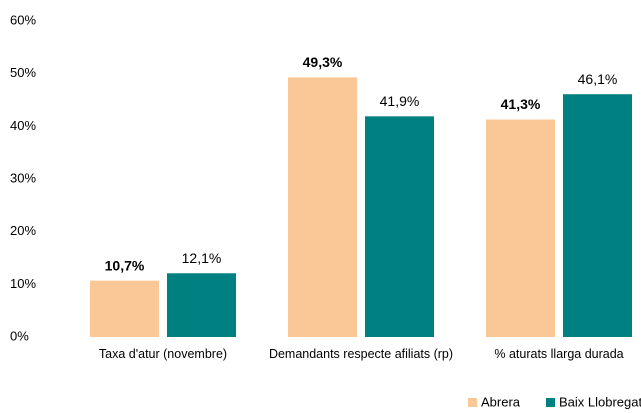  I want to click on x-tick-label: % aturats llarga durada, so click(559, 354).